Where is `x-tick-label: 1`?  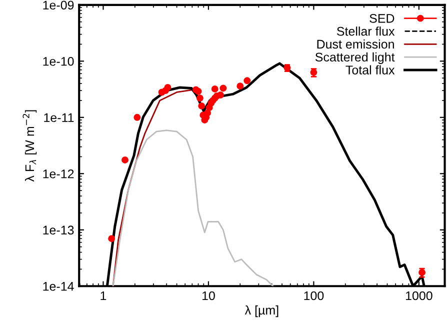
x-tick-label: 1 is located at coordinates (103, 295).